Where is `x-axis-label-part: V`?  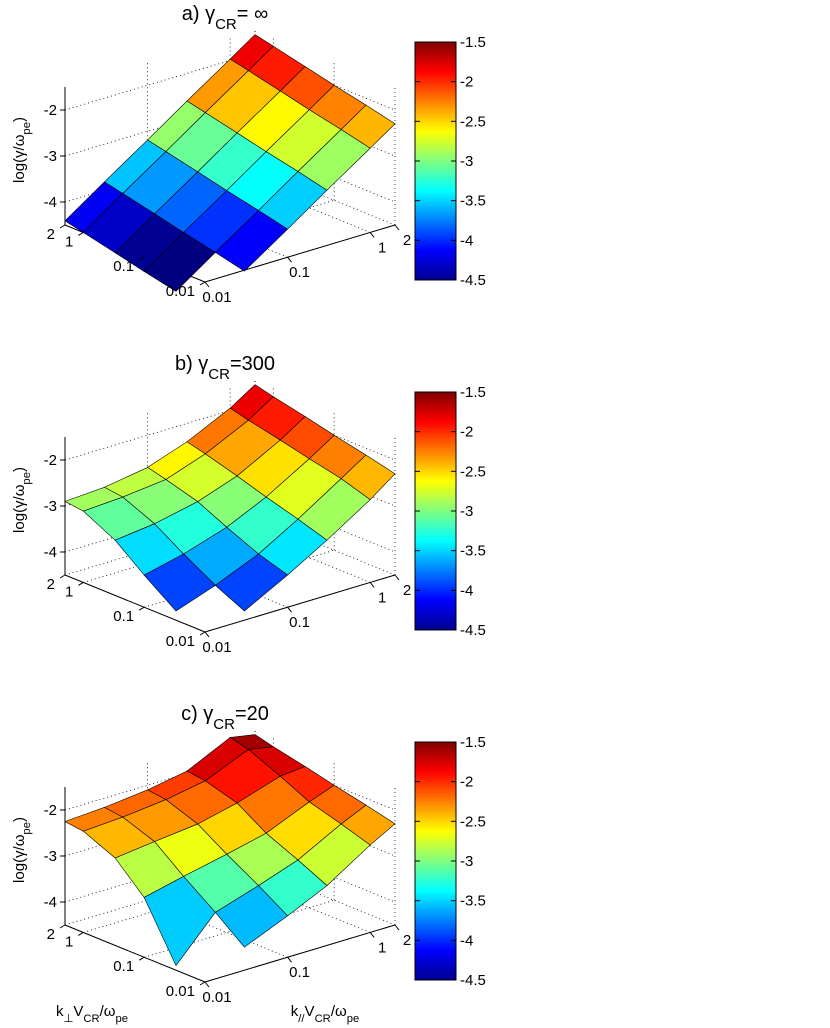
x-axis-label-part: V is located at coordinates (310, 1011).